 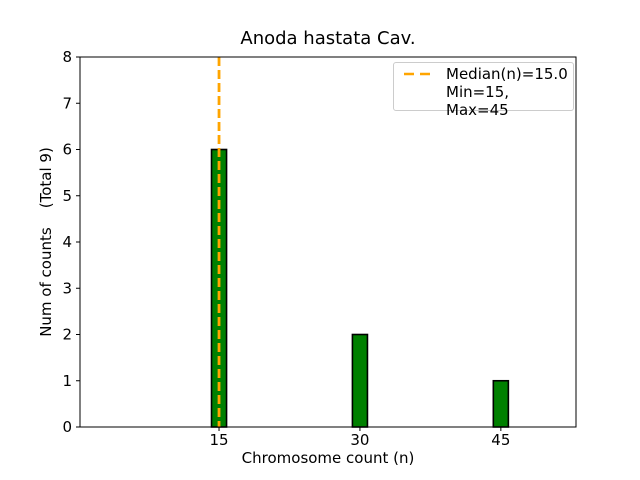 I want to click on y-tick-label: 4, so click(x=67, y=242).